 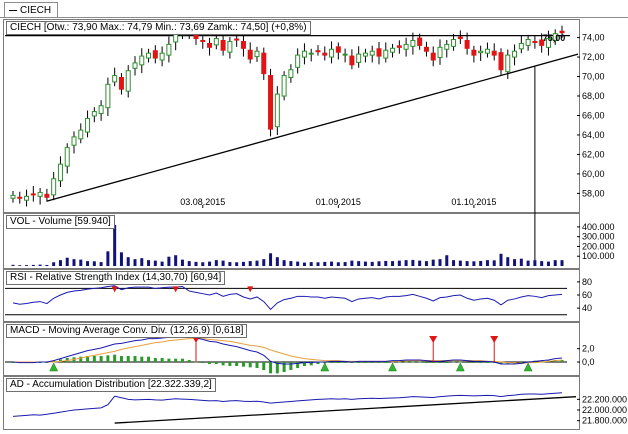 I want to click on price-y-tick-label: 74,00, so click(x=593, y=38).